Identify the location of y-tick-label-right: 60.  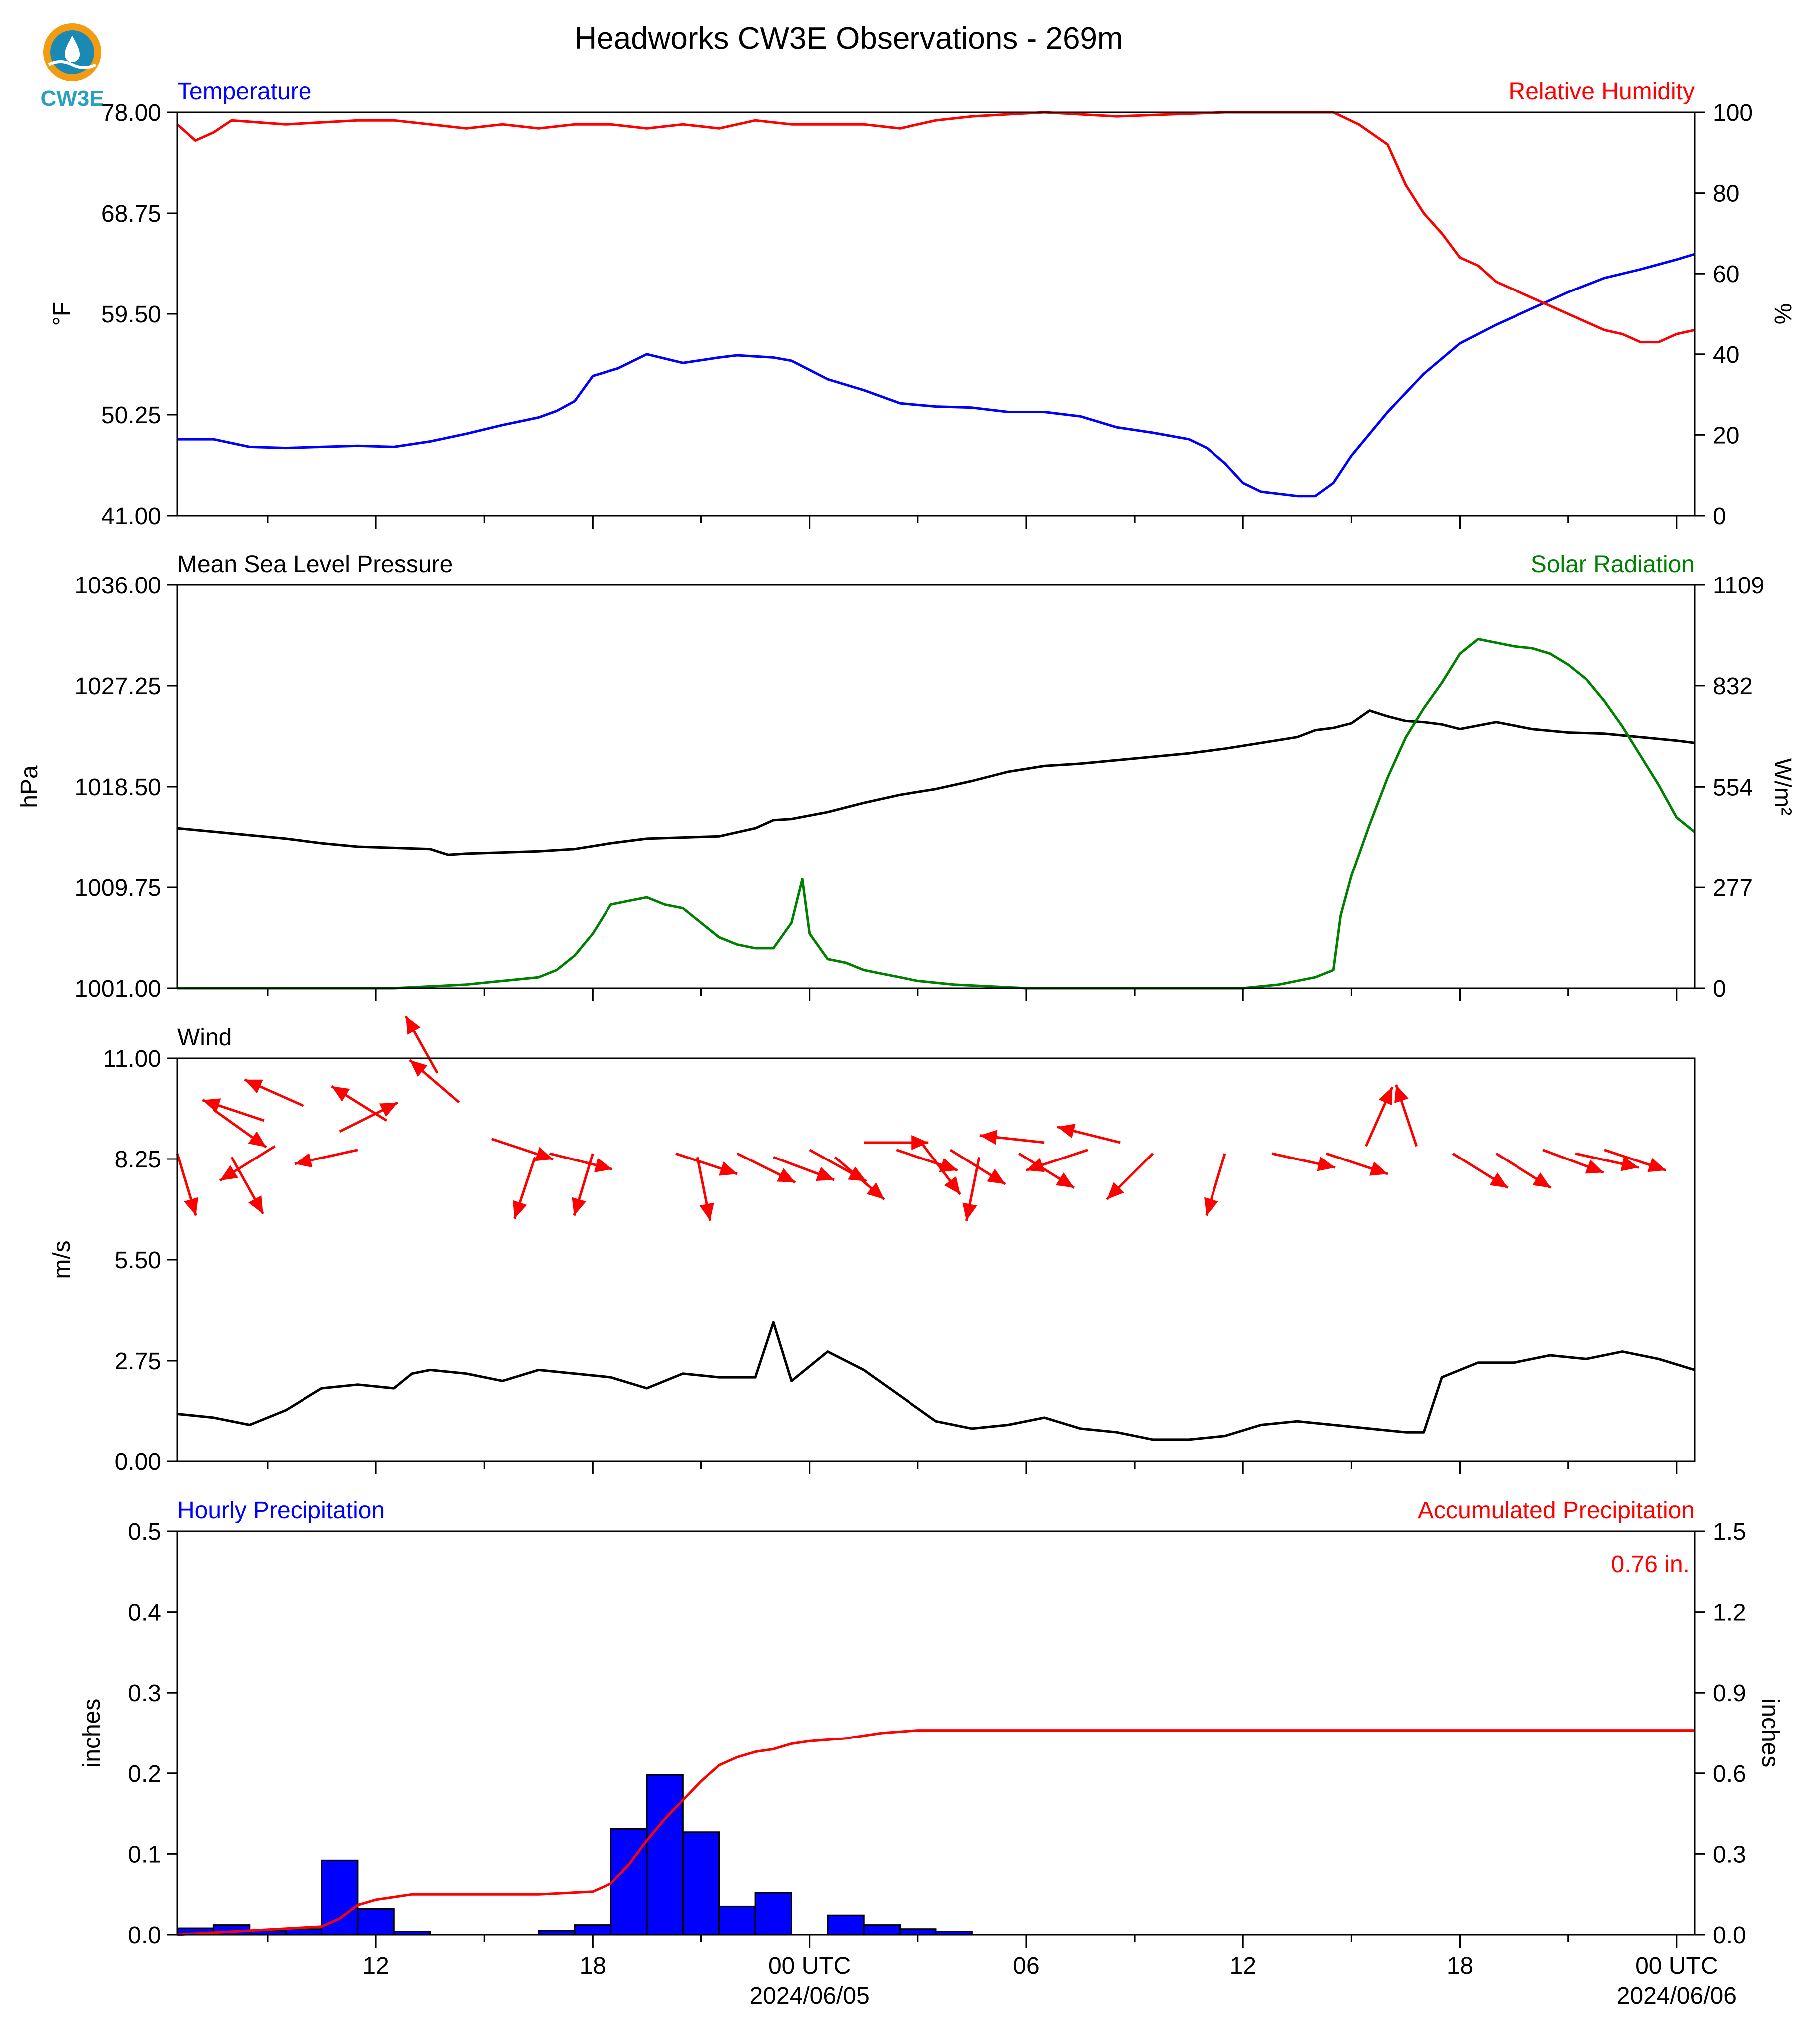
(1726, 274).